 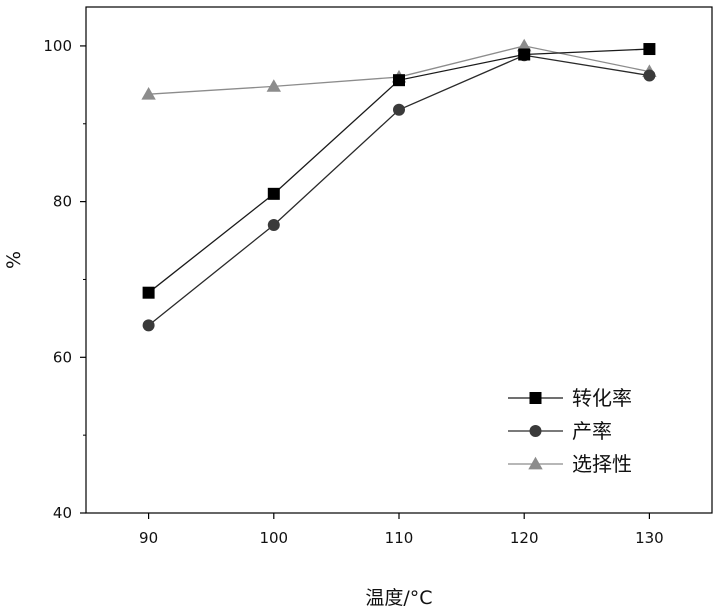 I want to click on x-tick-label: 100, so click(x=273, y=538).